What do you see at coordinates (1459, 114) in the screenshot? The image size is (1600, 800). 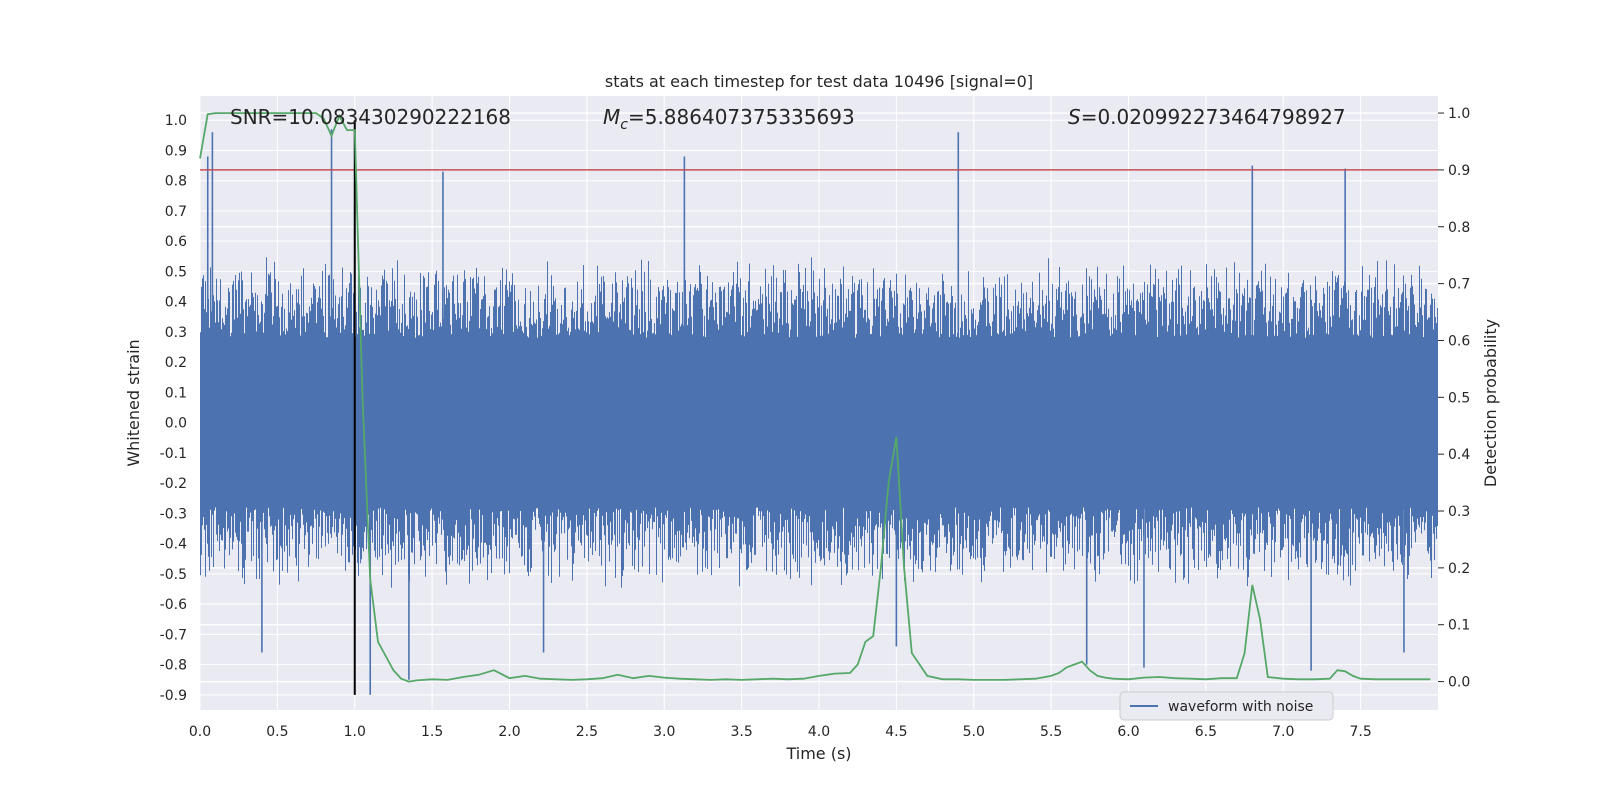 I see `y2-tick-label: 1.0` at bounding box center [1459, 114].